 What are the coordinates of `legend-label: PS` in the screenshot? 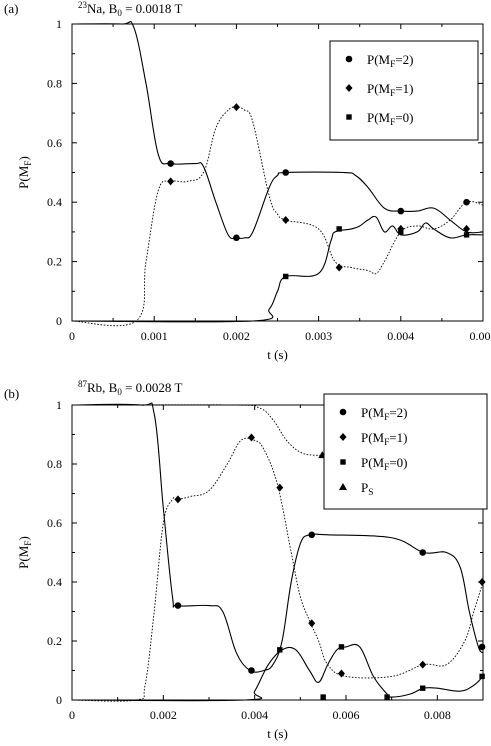 It's located at (367, 489).